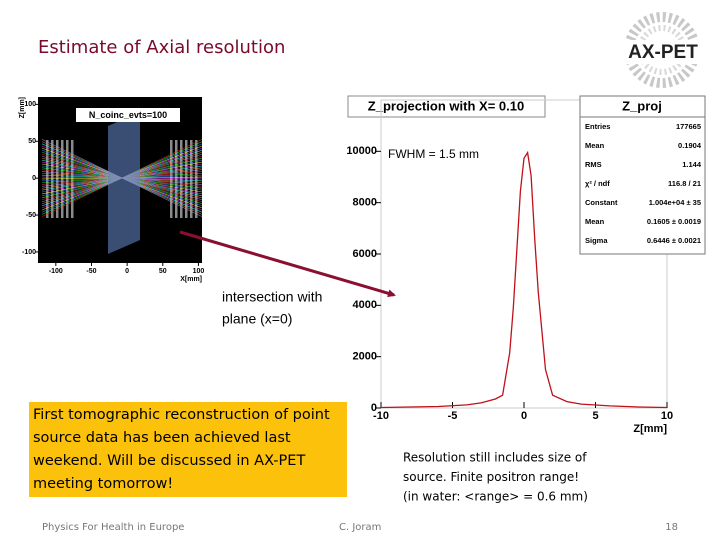 The width and height of the screenshot is (720, 545). Describe the element at coordinates (601, 202) in the screenshot. I see `stats-key: Constant` at that location.